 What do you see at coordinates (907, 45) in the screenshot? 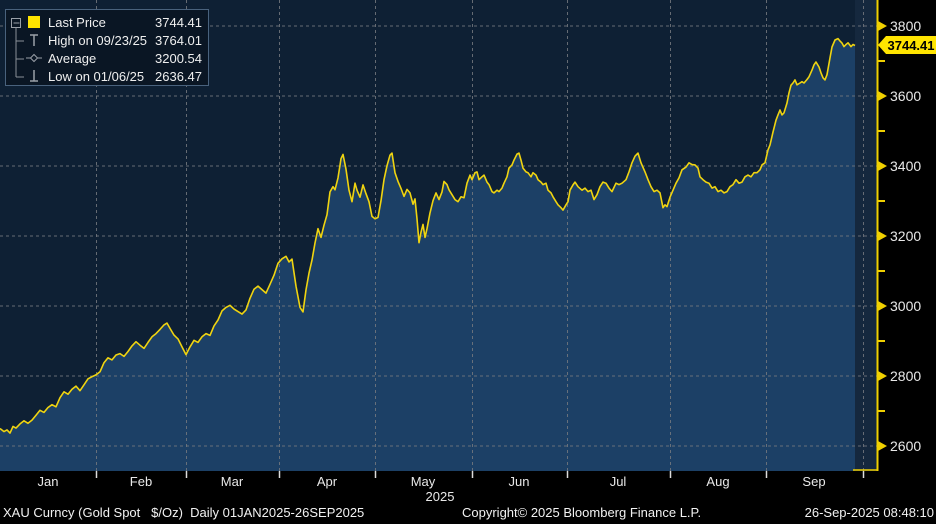
I see `last-price-tag: 3744.41` at bounding box center [907, 45].